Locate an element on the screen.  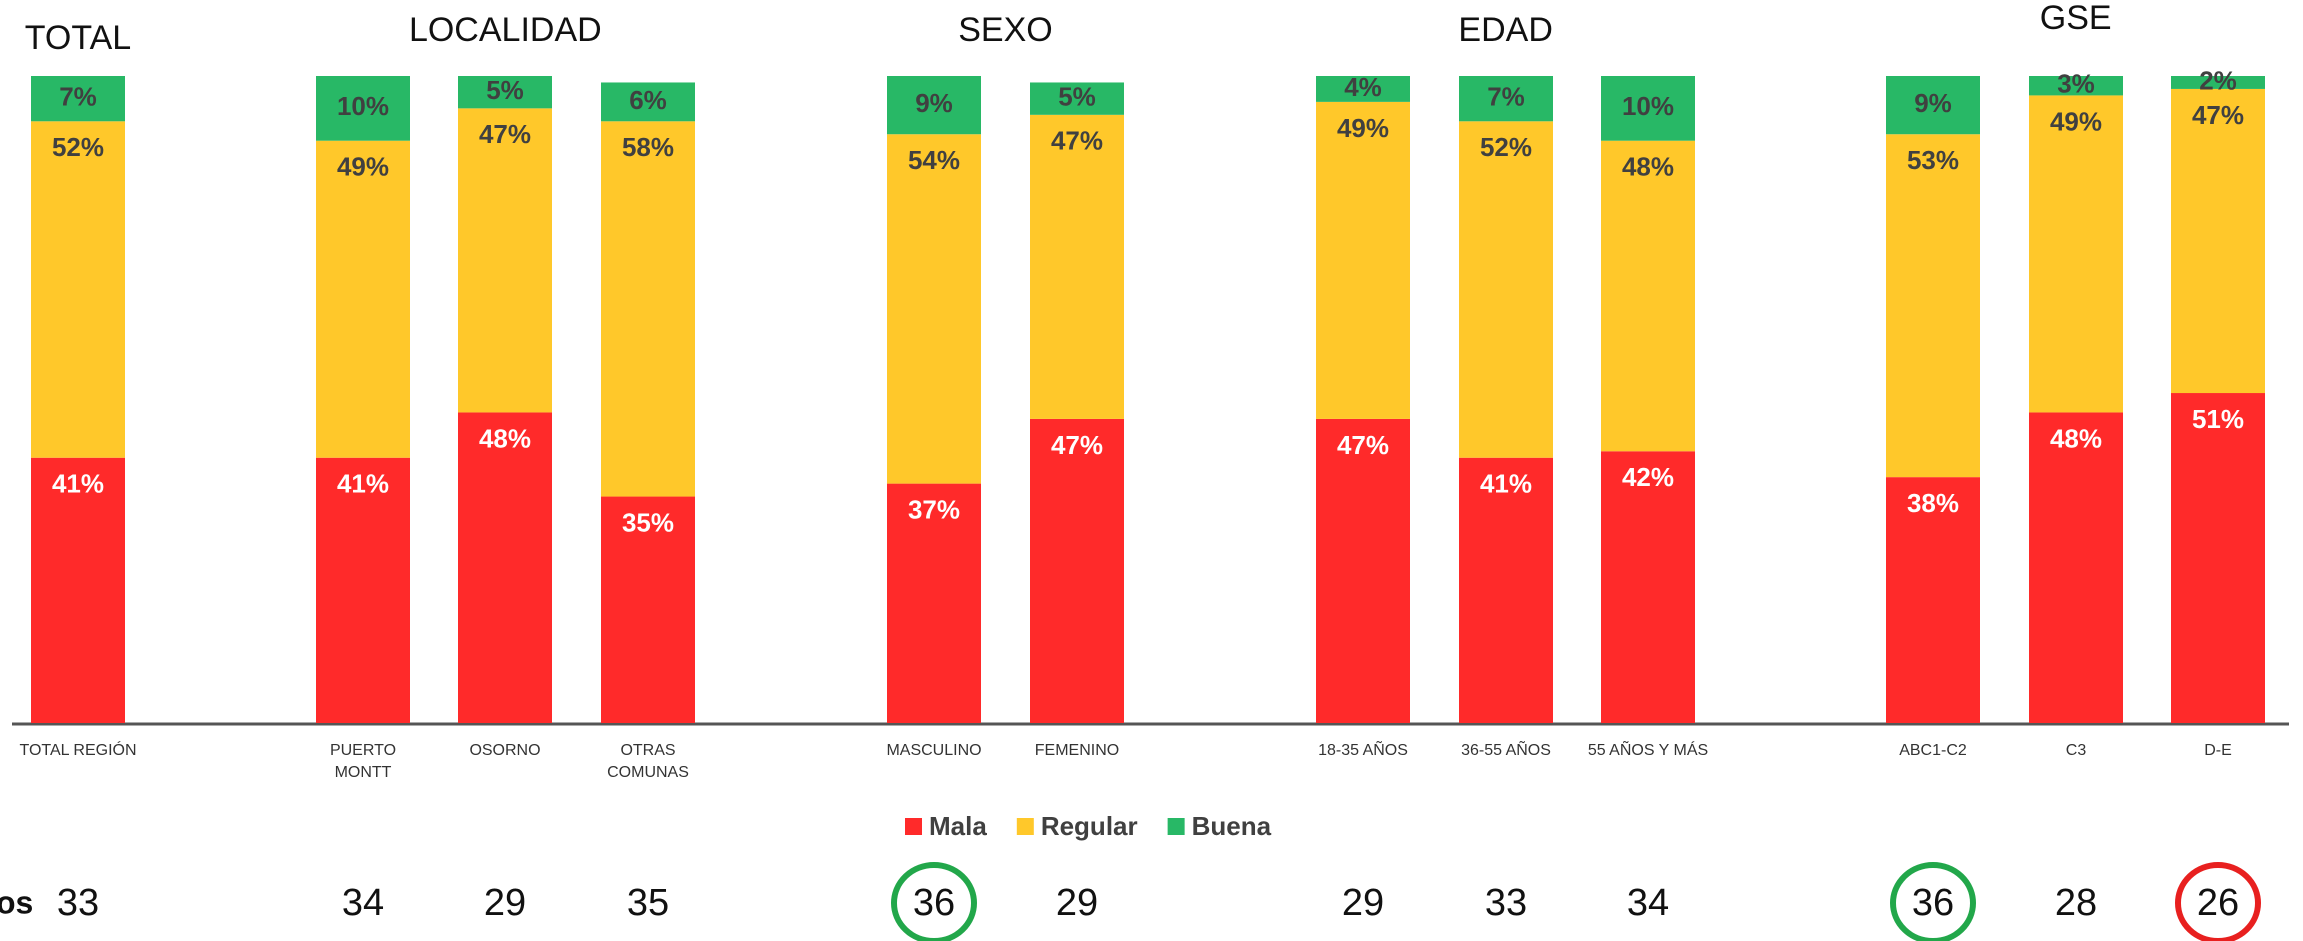
value-label: 53% is located at coordinates (1933, 160).